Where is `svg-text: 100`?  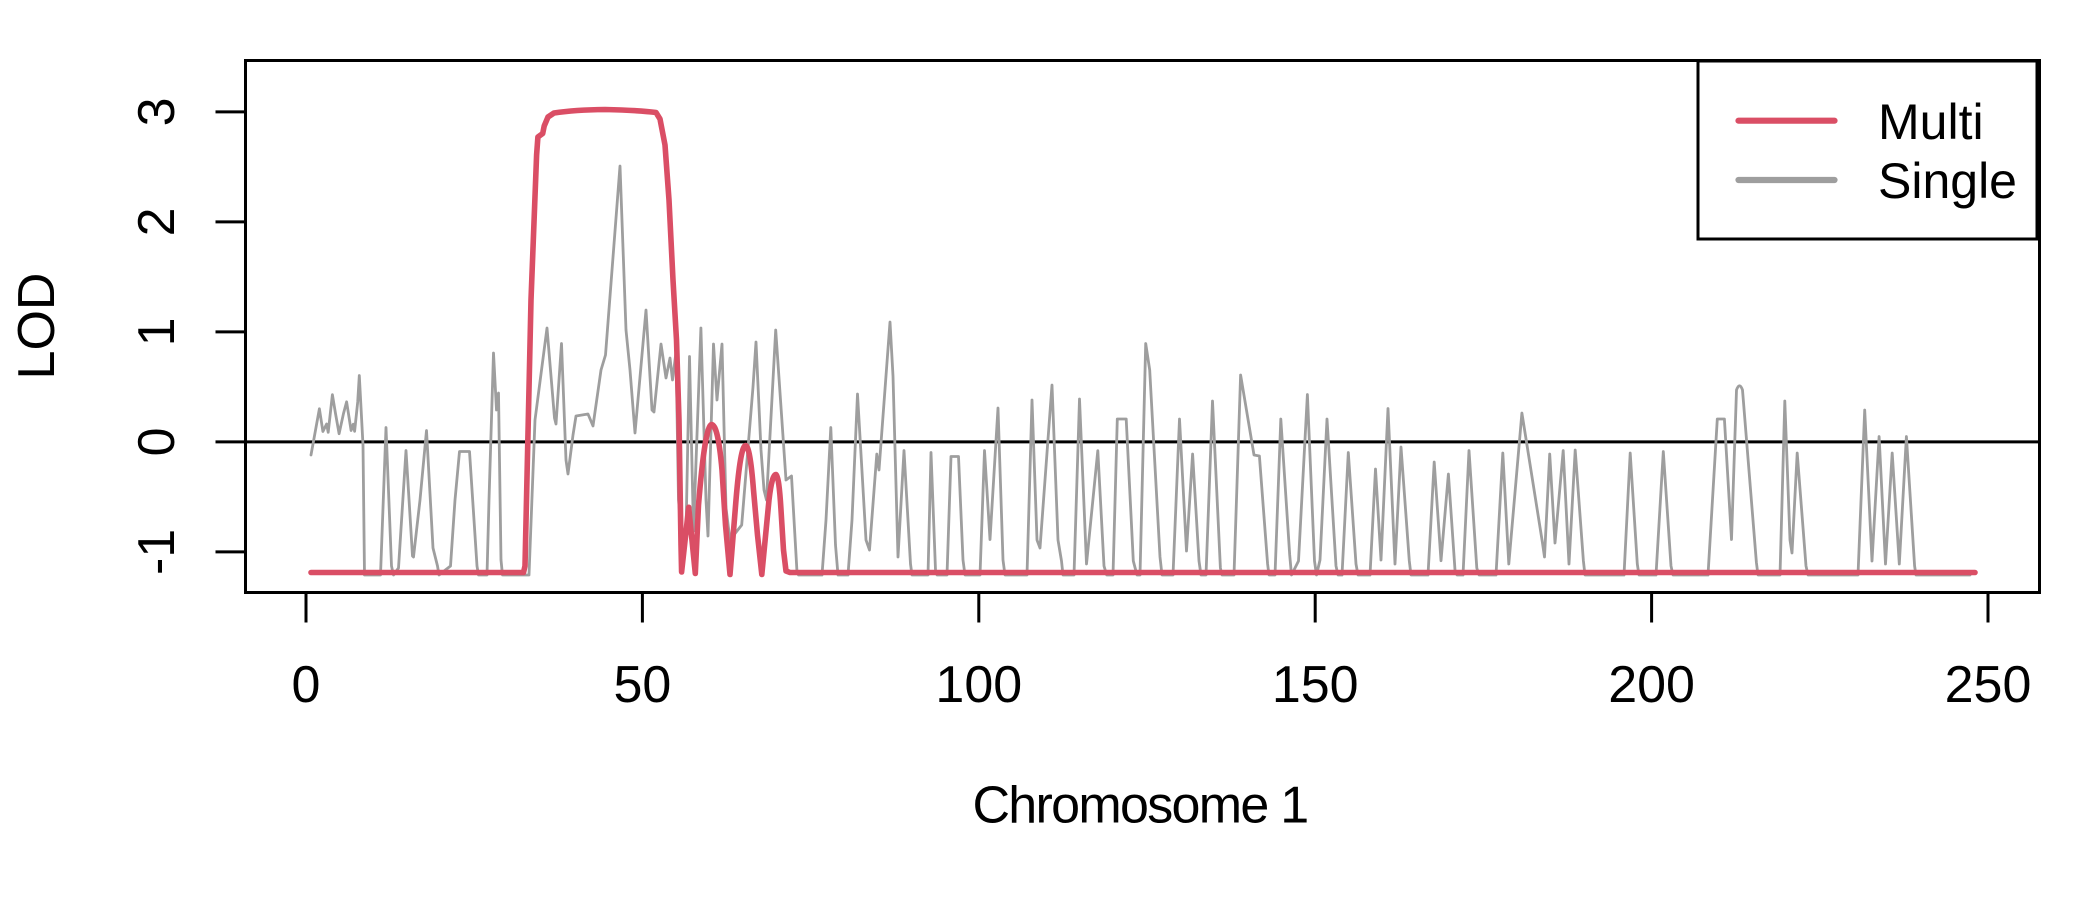 svg-text: 100 is located at coordinates (978, 685).